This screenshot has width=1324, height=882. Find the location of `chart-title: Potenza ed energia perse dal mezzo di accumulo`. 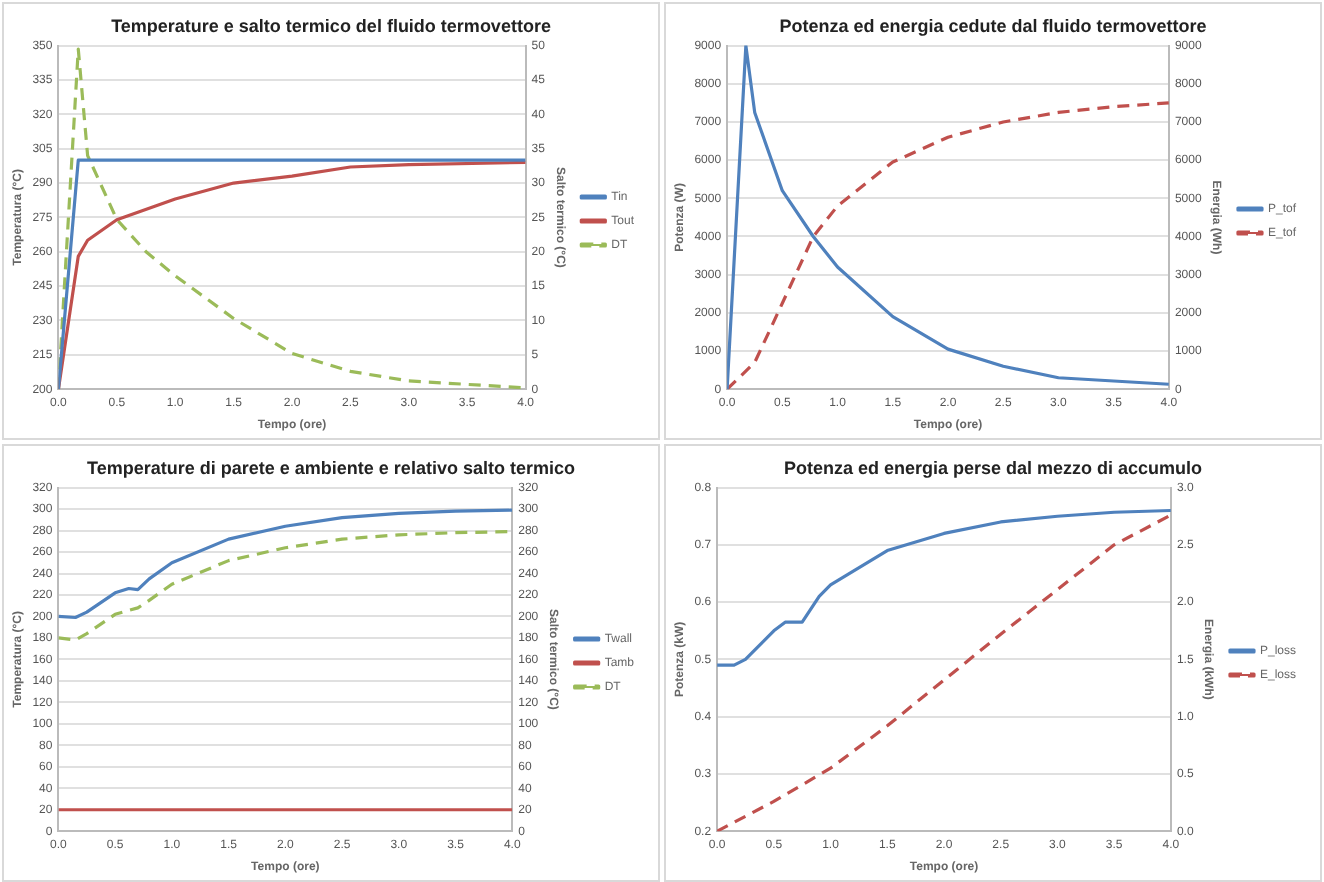

chart-title: Potenza ed energia perse dal mezzo di accumulo is located at coordinates (993, 467).